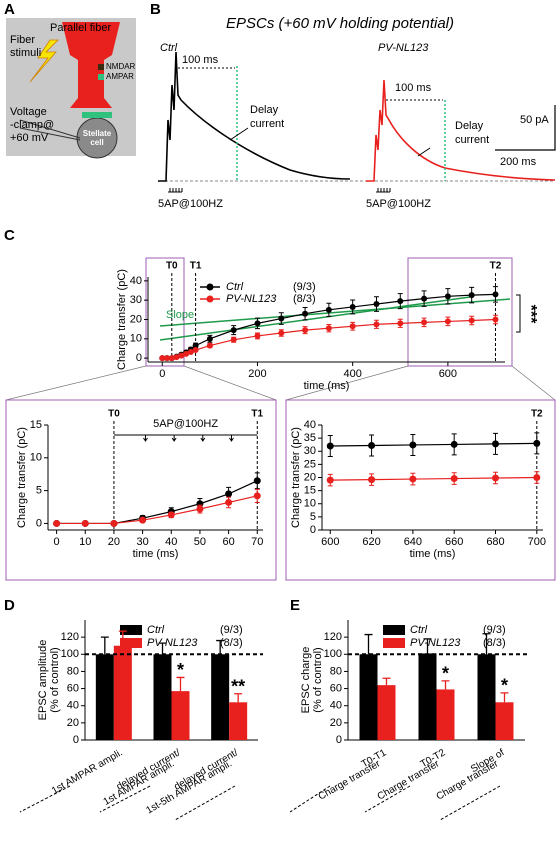  What do you see at coordinates (73, 706) in the screenshot?
I see `y-tick-label: 40` at bounding box center [73, 706].